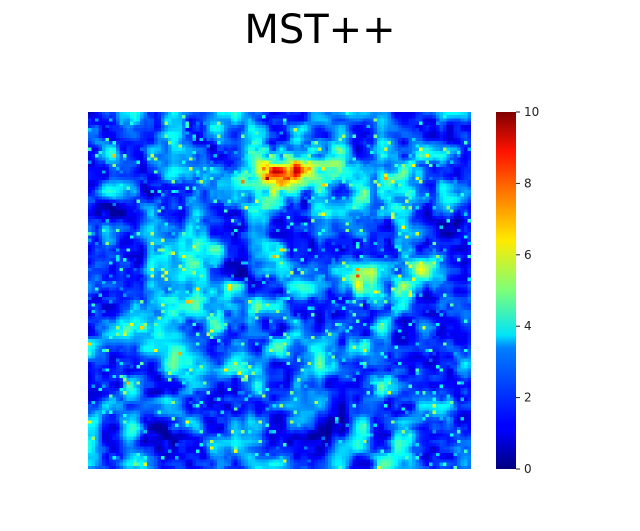  Describe the element at coordinates (517, 290) in the screenshot. I see `colorbar: 0 2 4 6 8 10` at that location.